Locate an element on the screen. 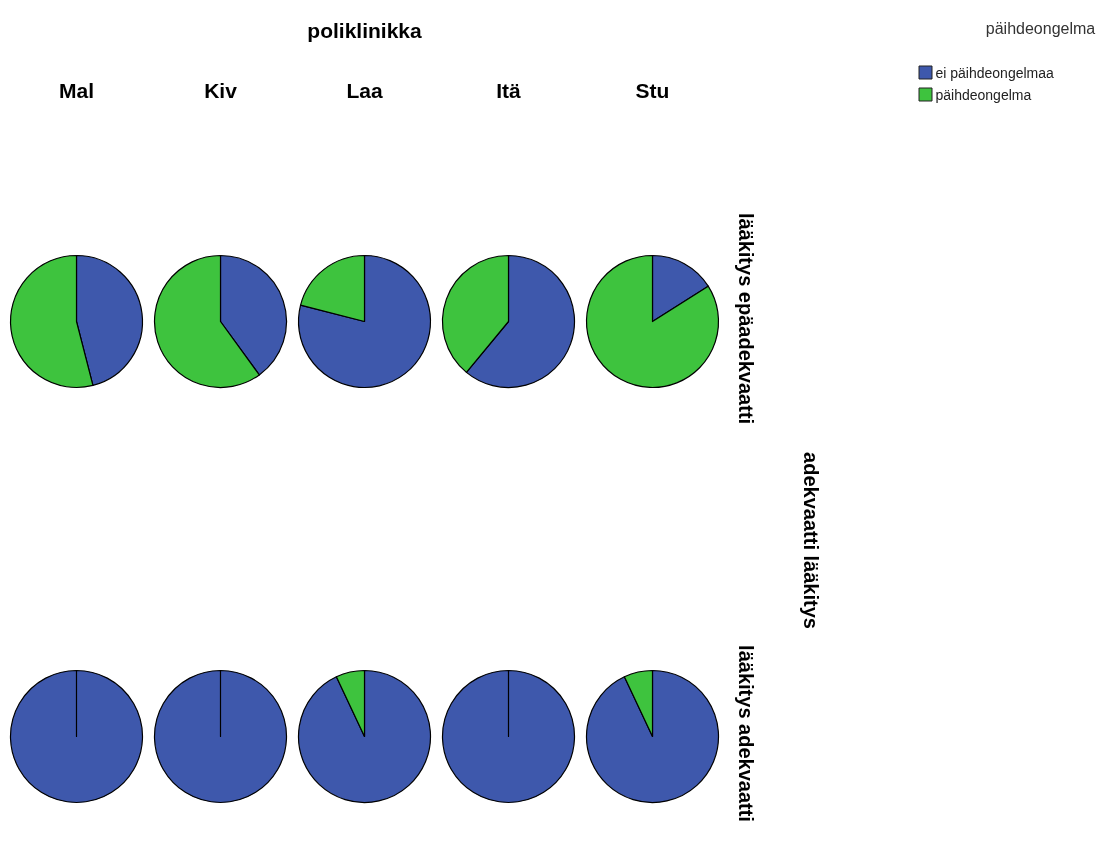 This screenshot has height=862, width=1104. chart-title: Itä is located at coordinates (509, 90).